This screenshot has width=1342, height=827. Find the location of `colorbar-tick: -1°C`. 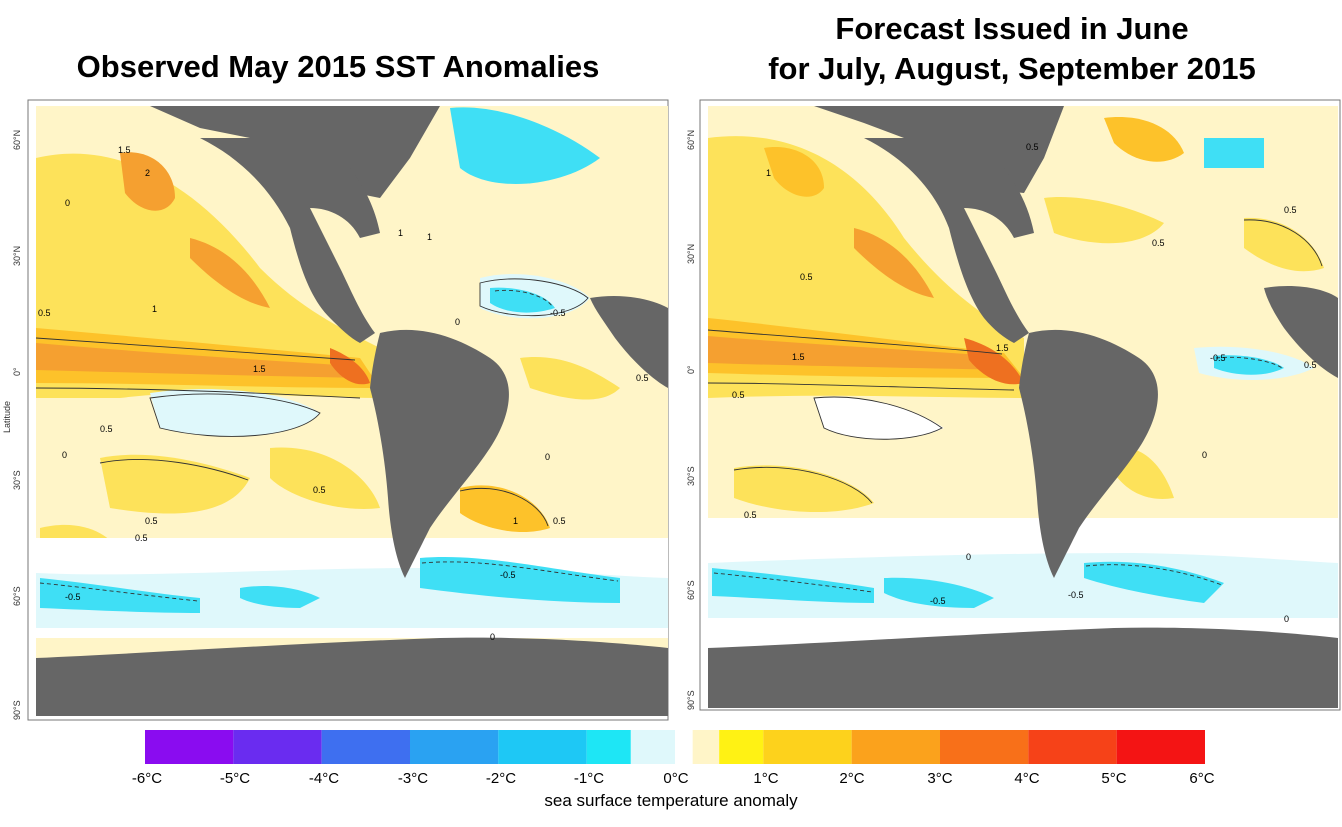

colorbar-tick: -1°C is located at coordinates (589, 778).